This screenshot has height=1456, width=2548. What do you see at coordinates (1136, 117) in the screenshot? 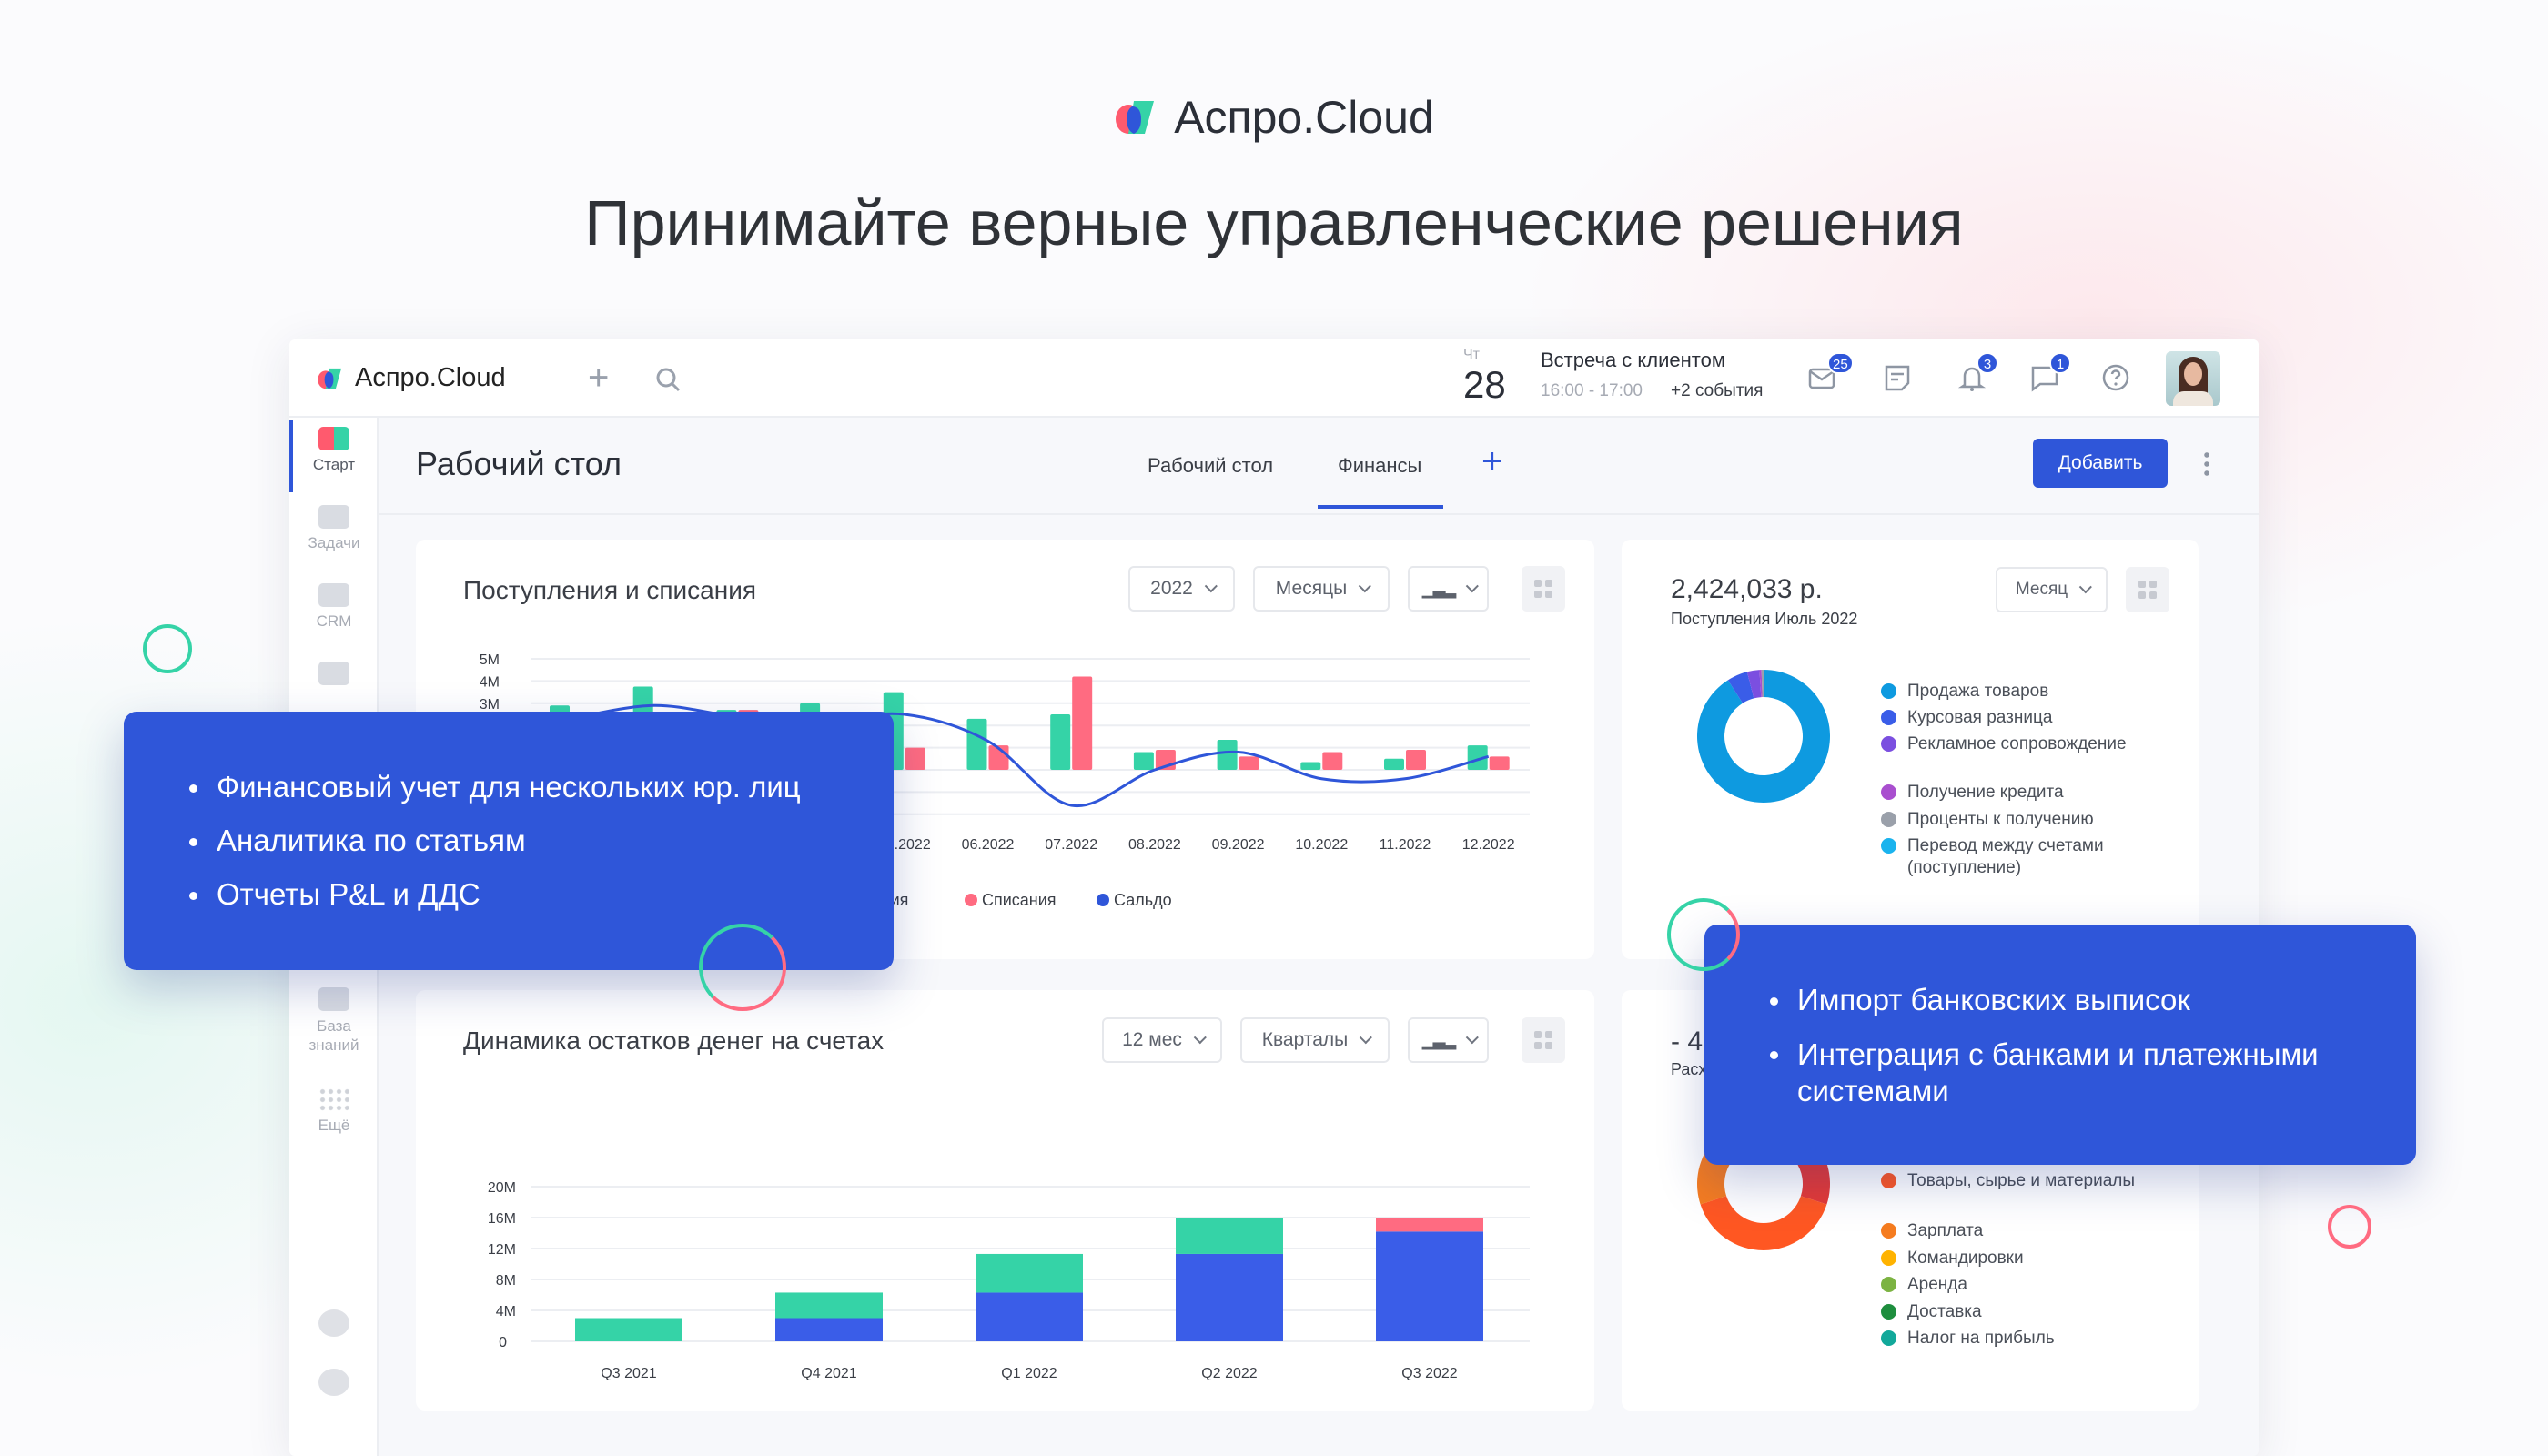
I see `aspro-logo-icon` at bounding box center [1136, 117].